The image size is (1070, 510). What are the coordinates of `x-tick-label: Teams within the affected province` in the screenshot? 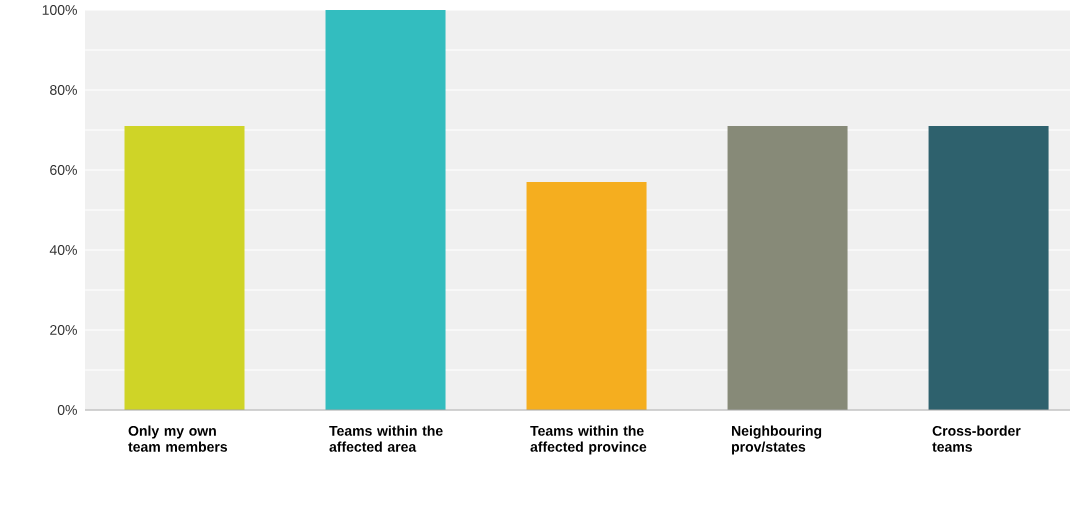 It's located at (588, 440).